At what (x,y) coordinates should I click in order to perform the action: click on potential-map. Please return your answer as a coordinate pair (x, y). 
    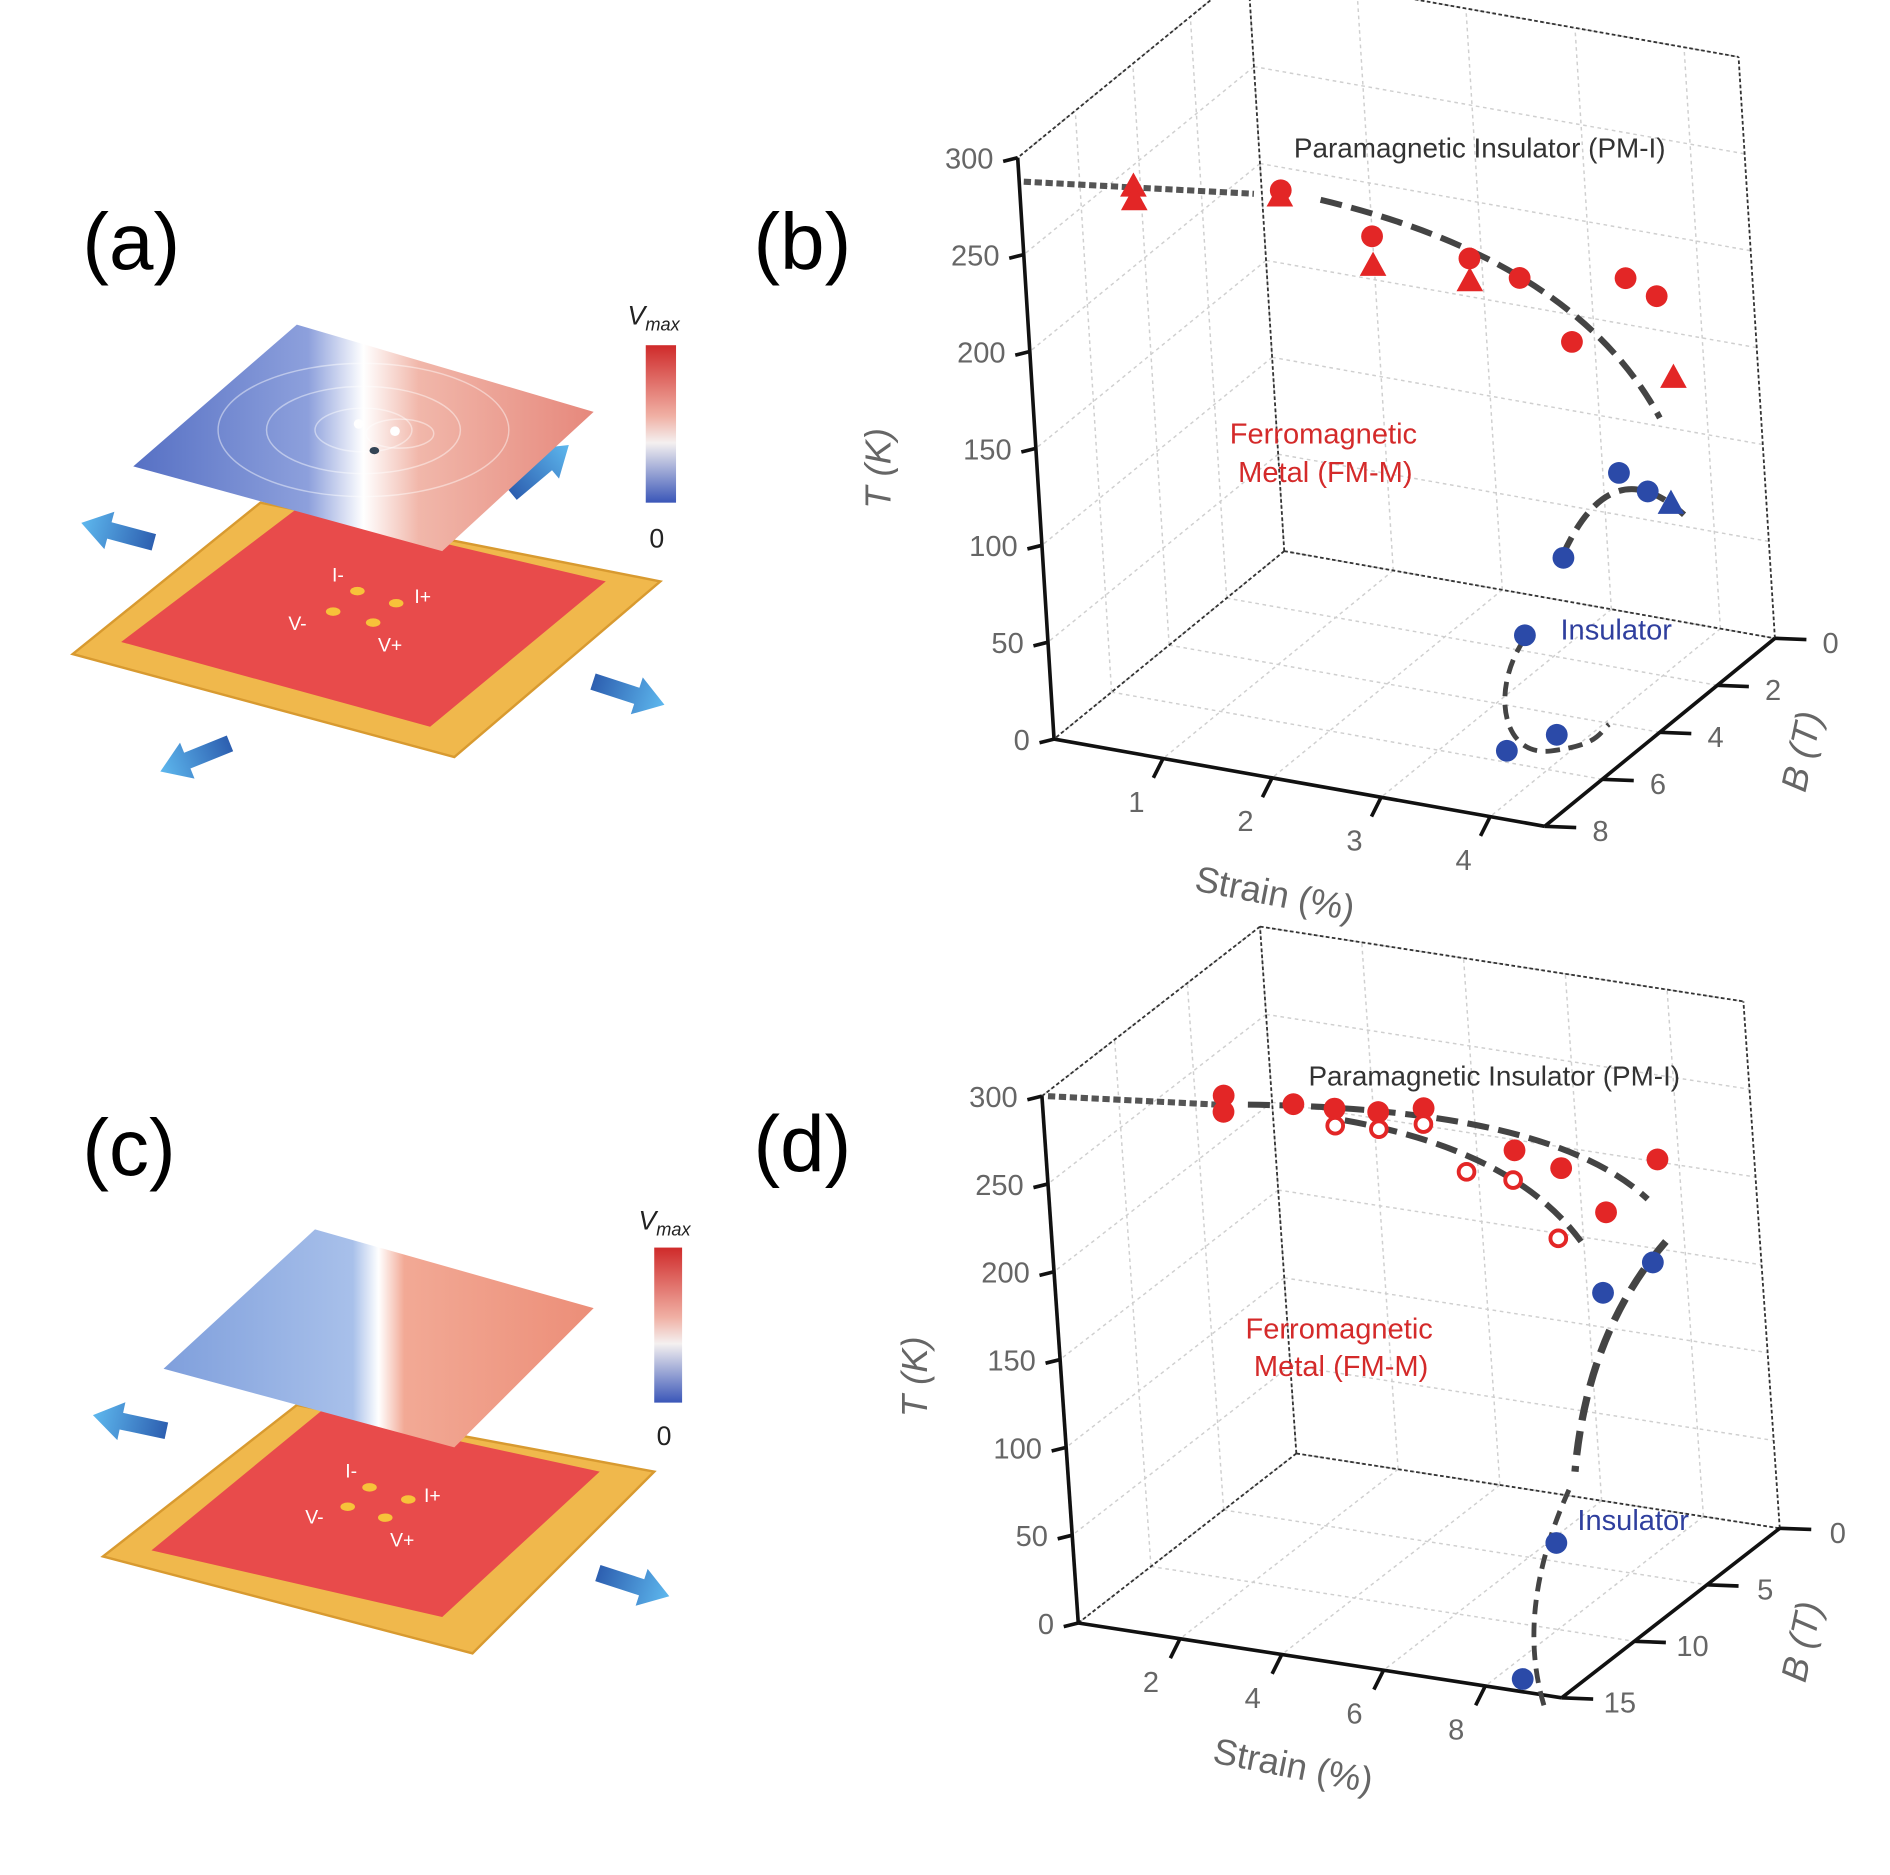
    Looking at the image, I should click on (378, 1338).